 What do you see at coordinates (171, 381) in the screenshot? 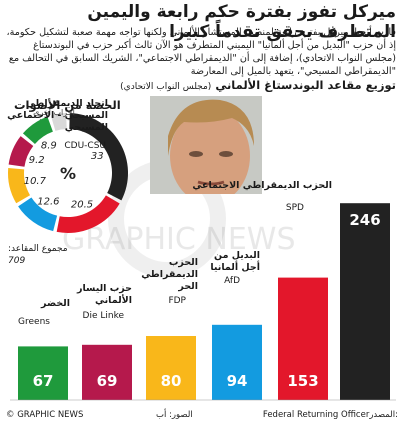
I see `bar-value-fdp: 80` at bounding box center [171, 381].